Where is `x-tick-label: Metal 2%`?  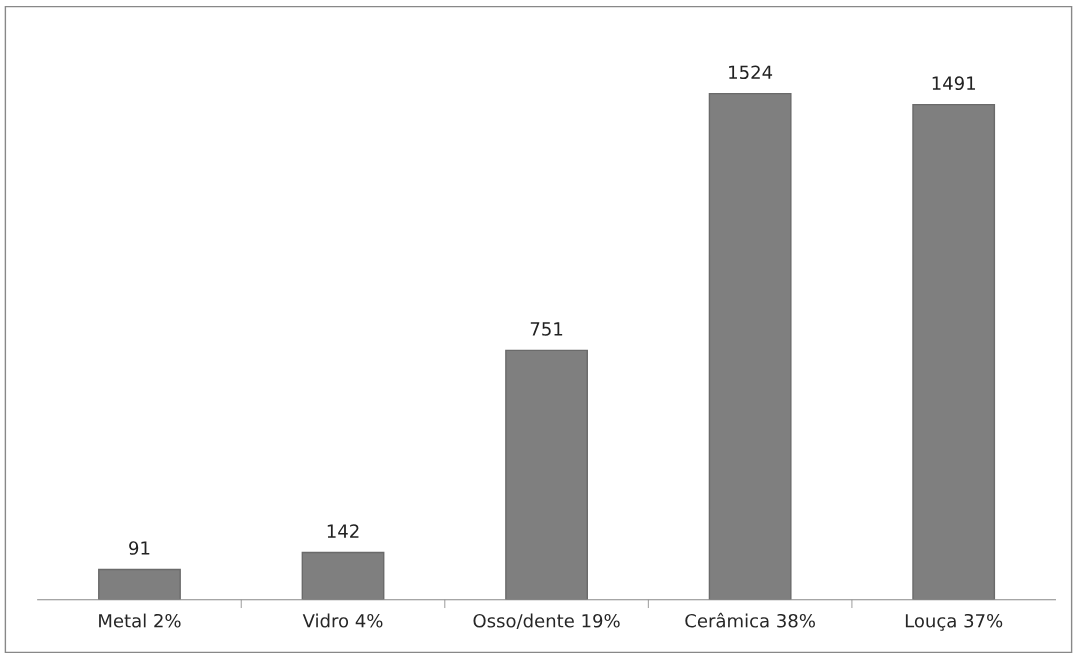 x-tick-label: Metal 2% is located at coordinates (140, 620).